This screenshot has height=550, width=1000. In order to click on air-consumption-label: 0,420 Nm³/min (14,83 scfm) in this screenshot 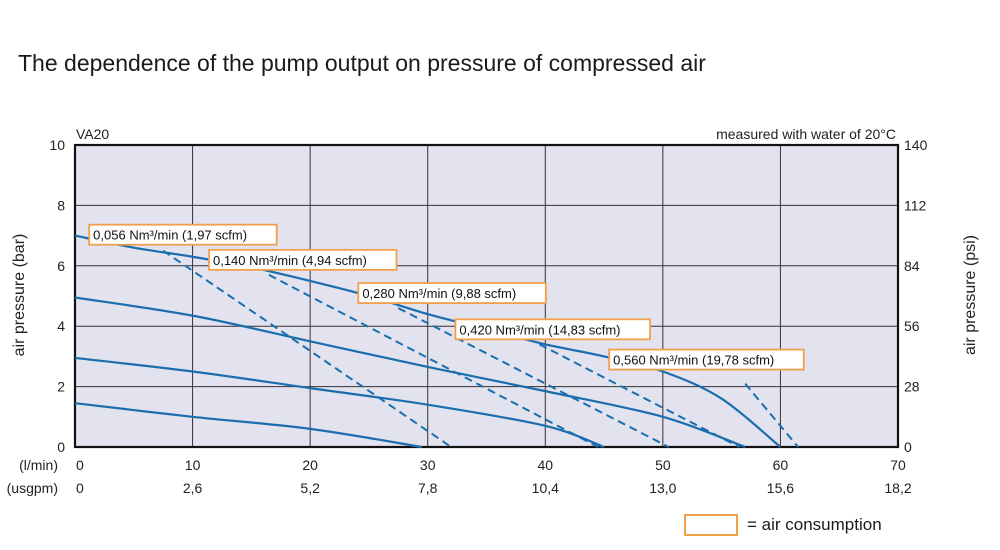, I will do `click(539, 329)`.